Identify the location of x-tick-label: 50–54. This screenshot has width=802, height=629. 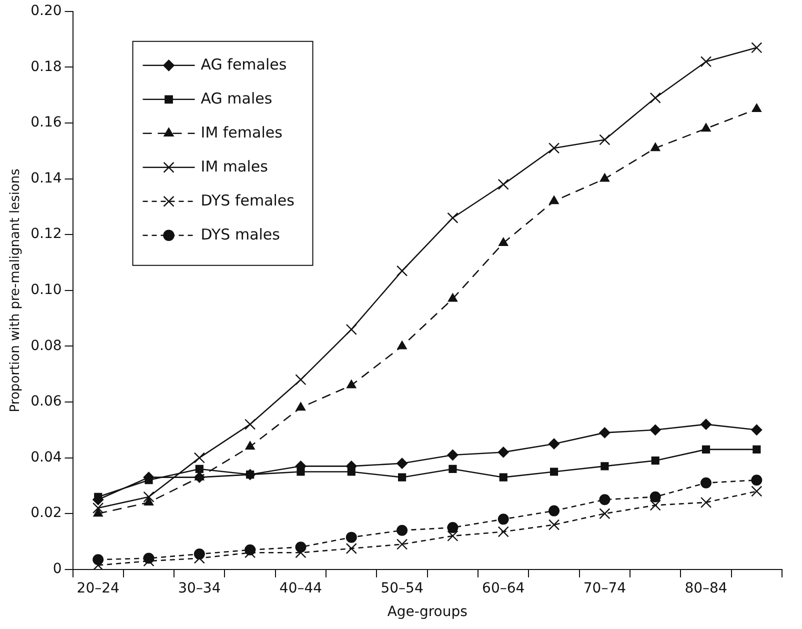
(402, 588).